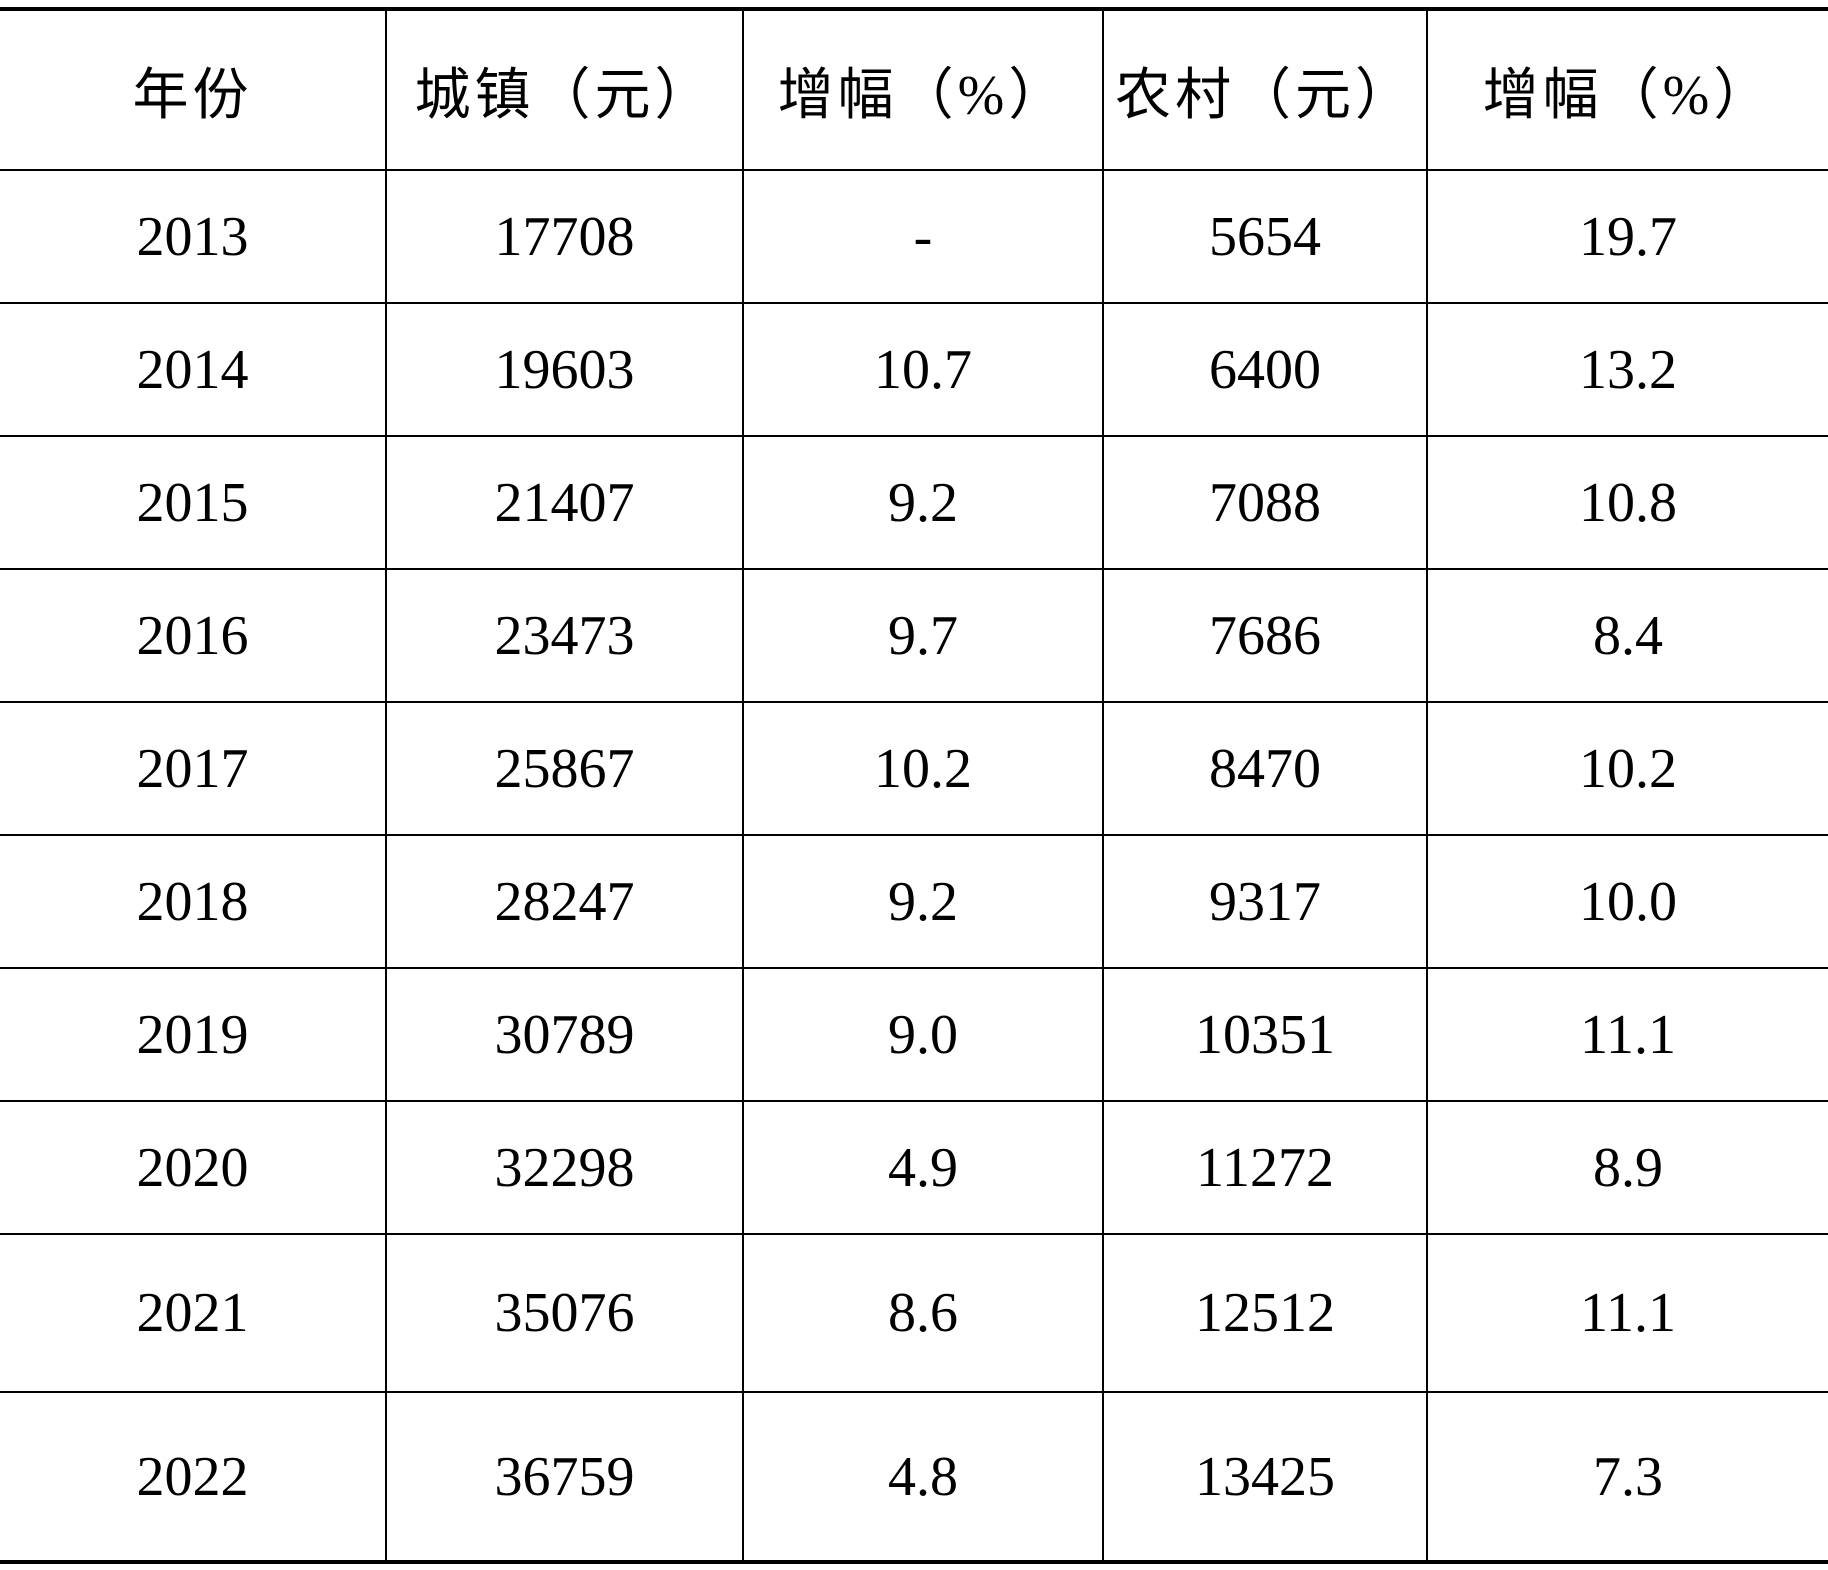  I want to click on table-cell: 4.8, so click(922, 1476).